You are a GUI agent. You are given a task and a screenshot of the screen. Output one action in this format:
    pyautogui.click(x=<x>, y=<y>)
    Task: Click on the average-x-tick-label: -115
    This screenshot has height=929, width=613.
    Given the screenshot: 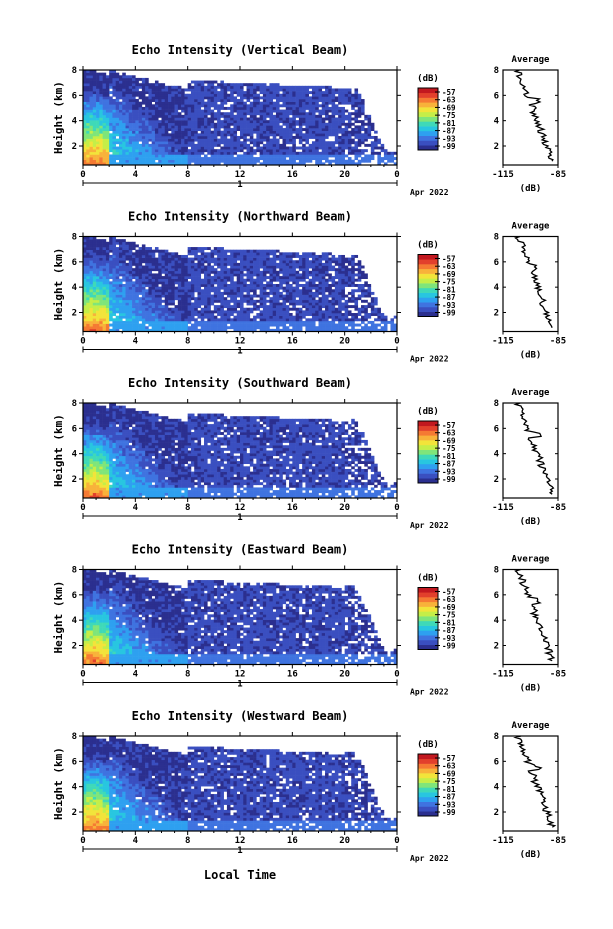 What is the action you would take?
    pyautogui.click(x=503, y=508)
    